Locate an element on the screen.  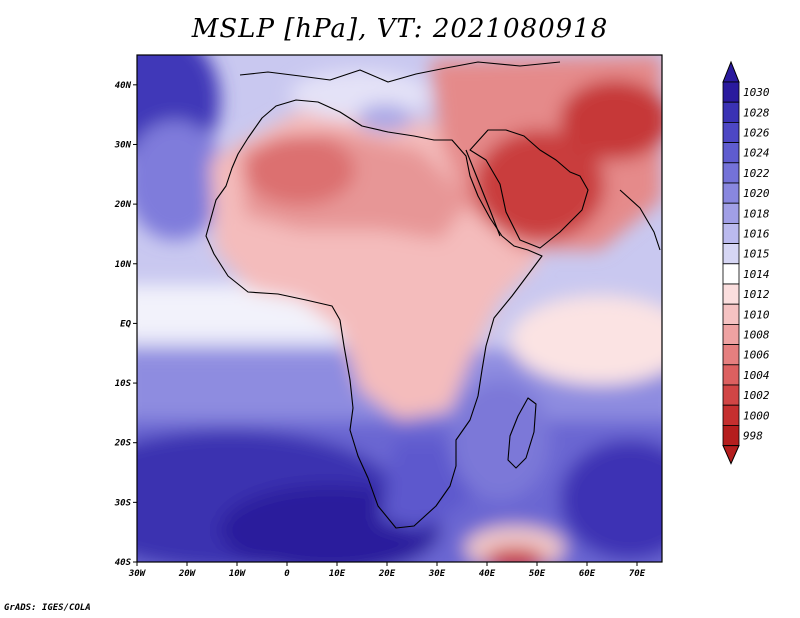
colorbar-label: 1024 is located at coordinates (756, 153).